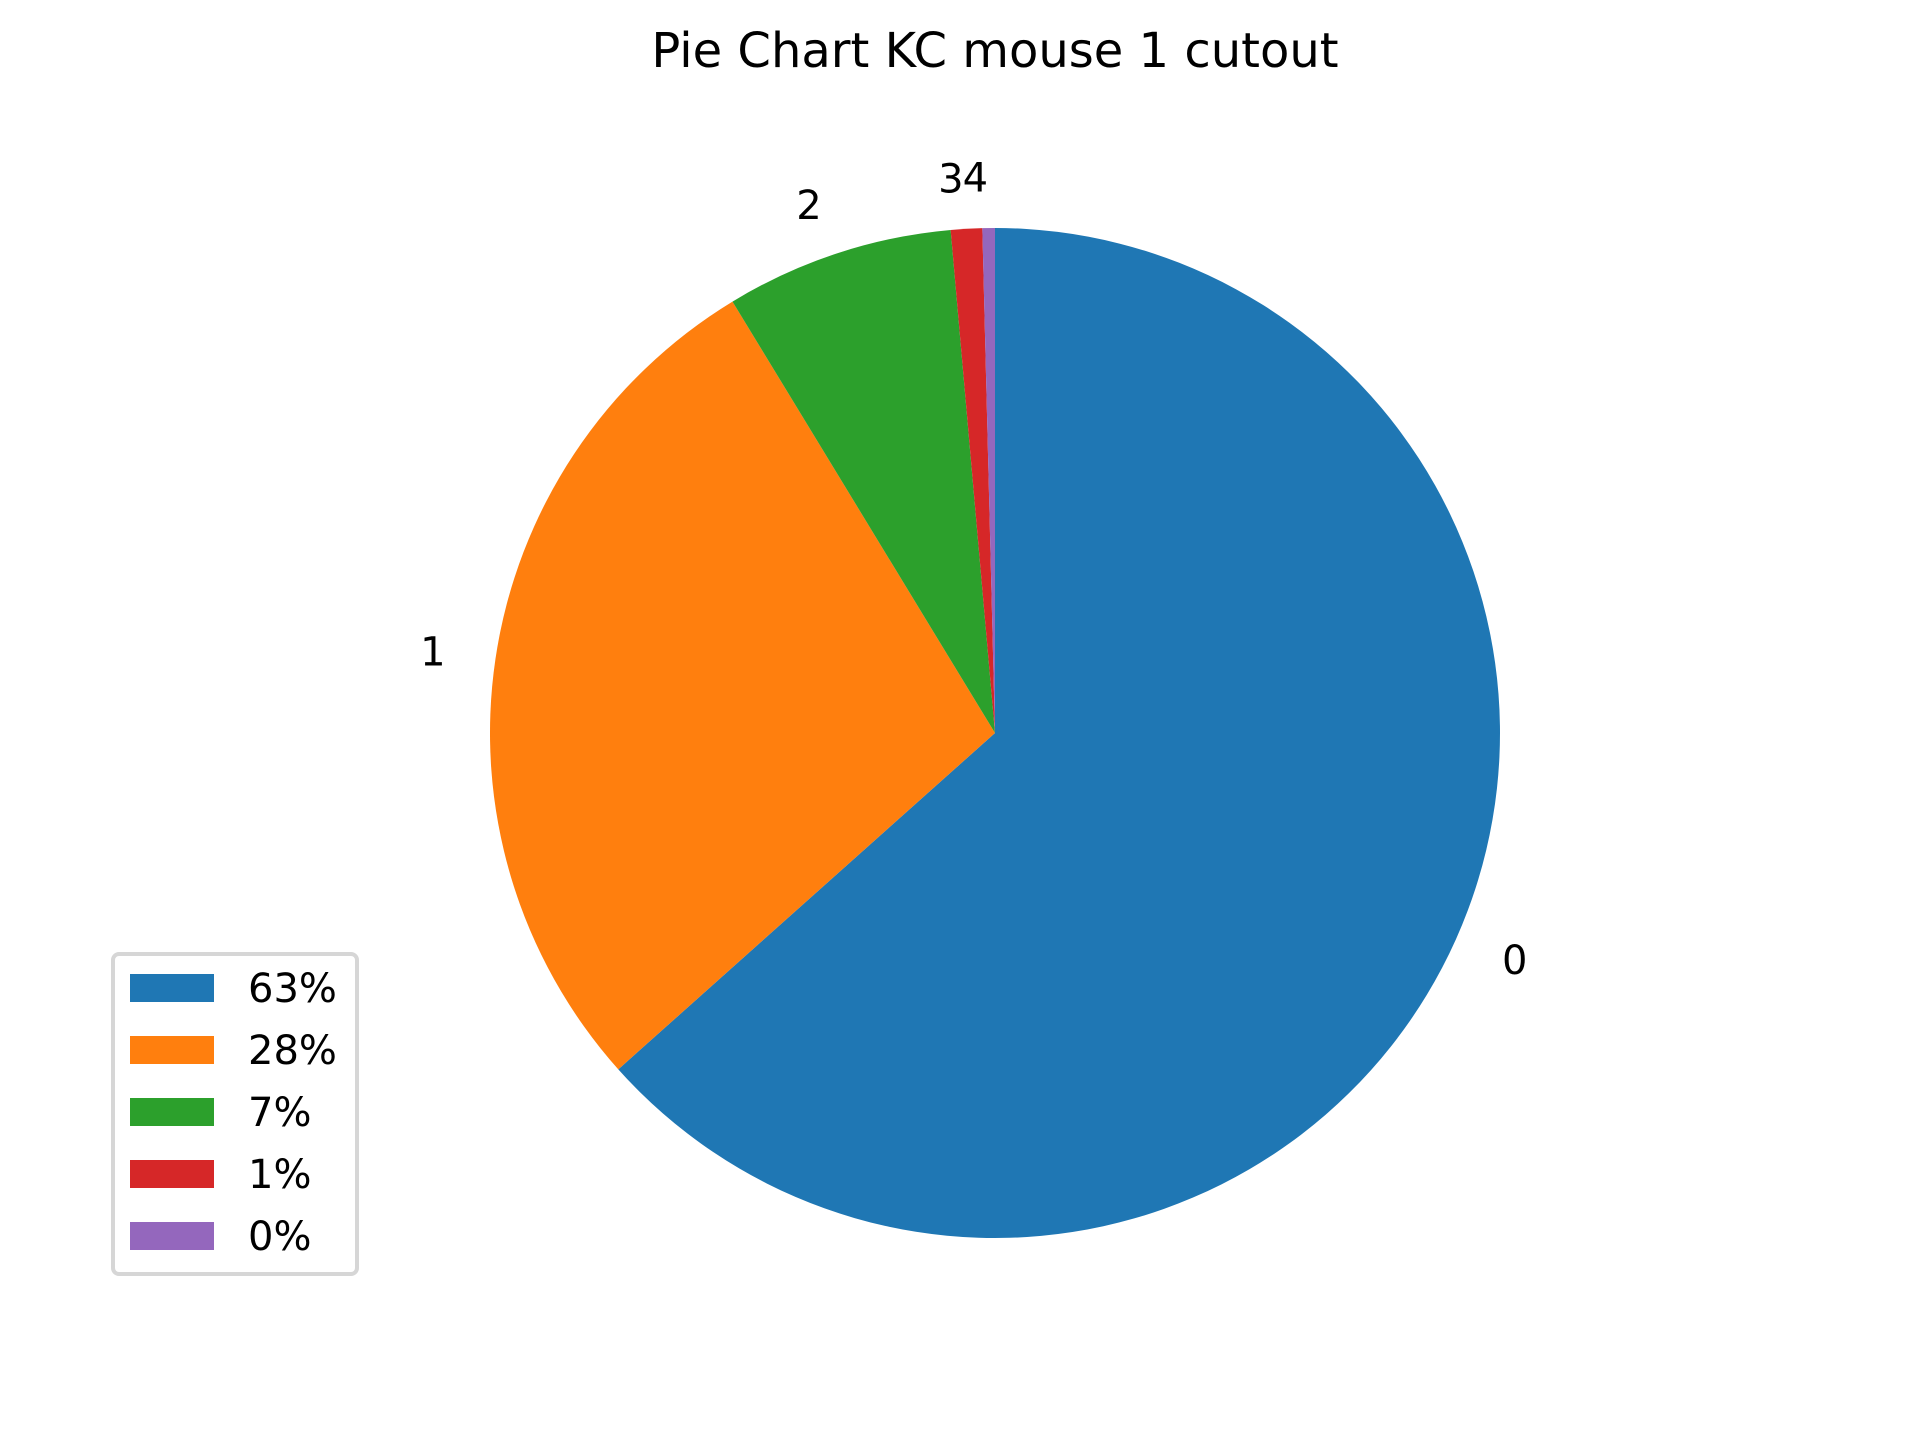 This screenshot has height=1440, width=1920. What do you see at coordinates (279, 1113) in the screenshot?
I see `legend-label-2: 7%` at bounding box center [279, 1113].